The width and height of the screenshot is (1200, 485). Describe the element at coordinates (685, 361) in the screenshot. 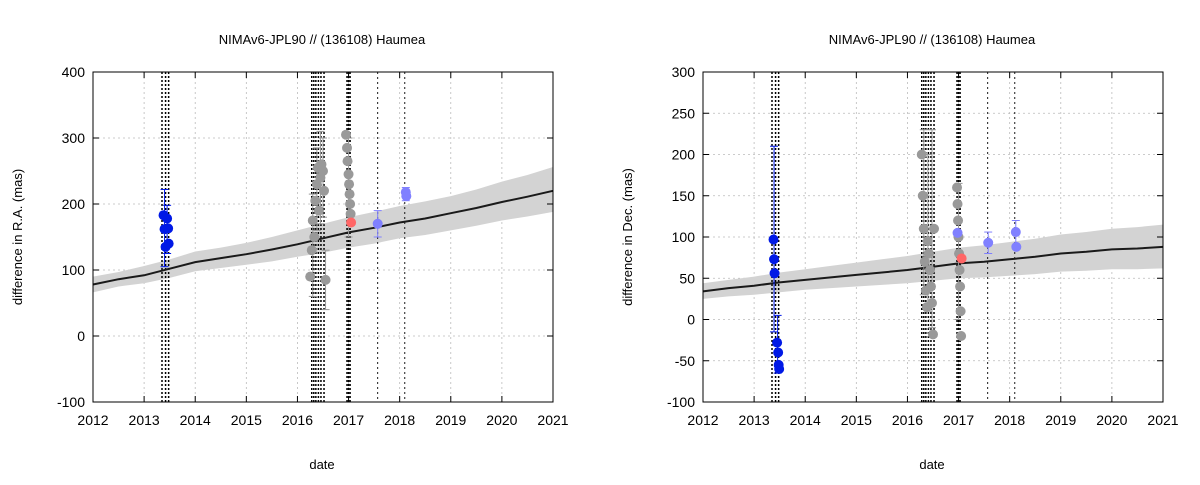

I see `y-tick-label: -50` at that location.